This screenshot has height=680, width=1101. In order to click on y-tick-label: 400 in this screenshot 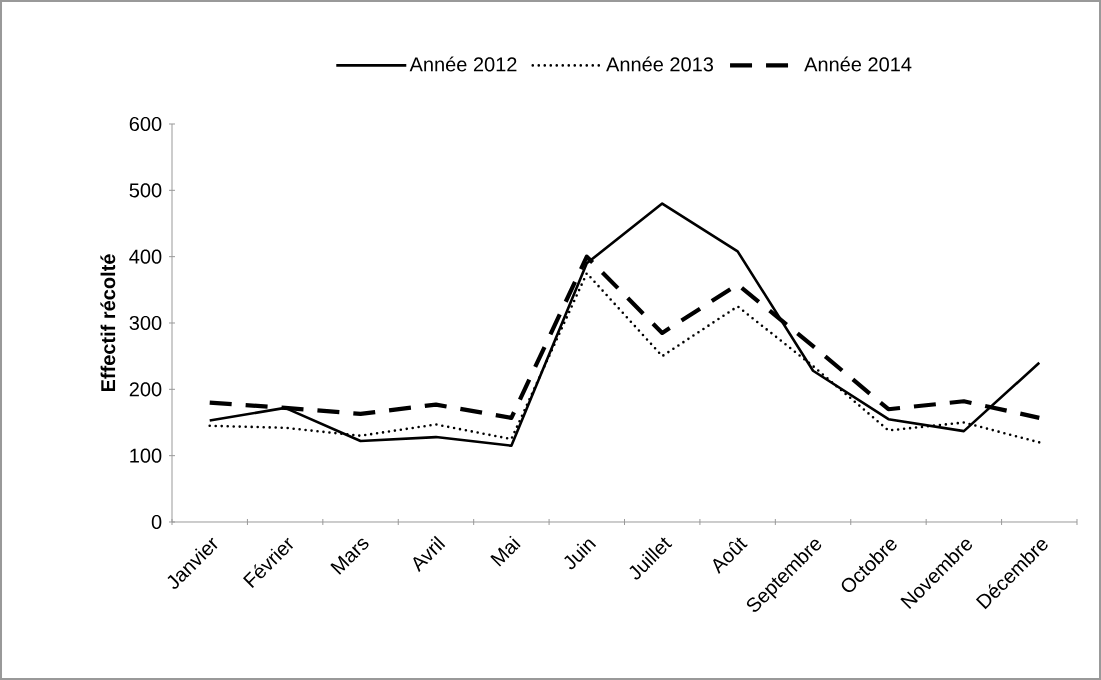, I will do `click(145, 256)`.